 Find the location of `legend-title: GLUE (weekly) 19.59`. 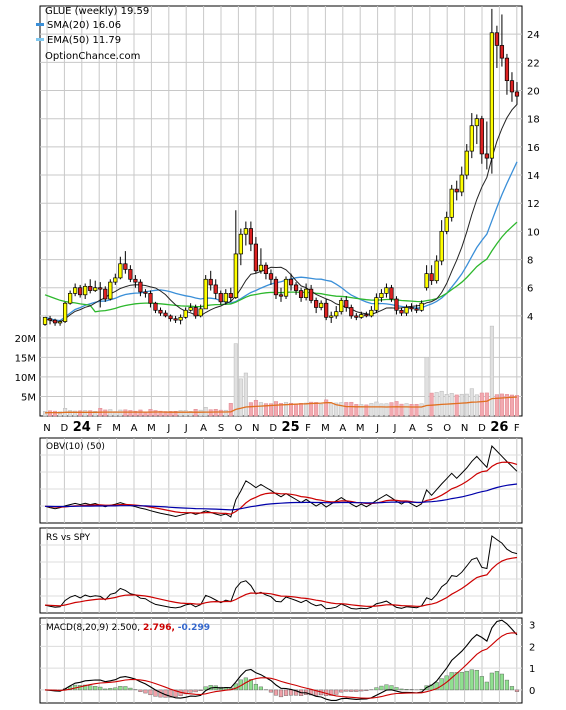

legend-title: GLUE (weekly) 19.59 is located at coordinates (97, 11).